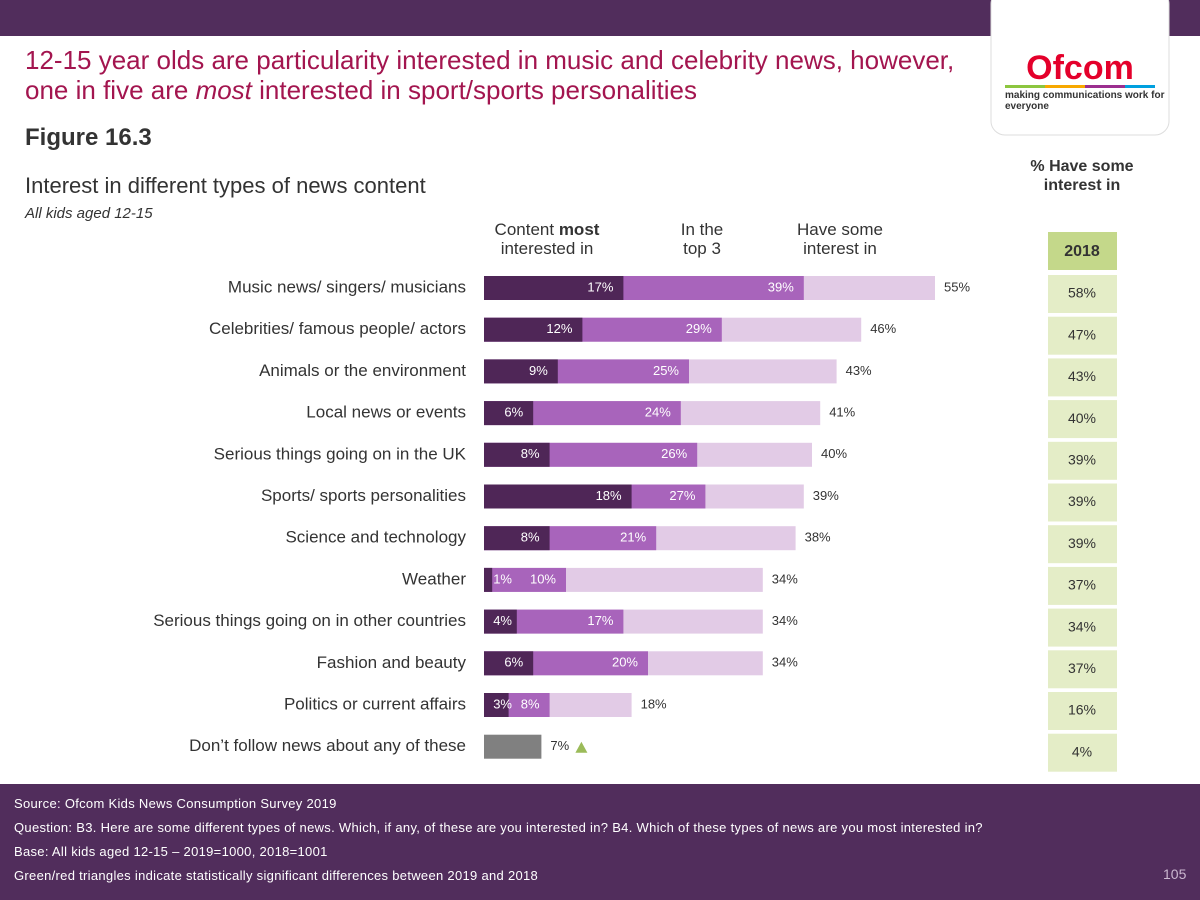  What do you see at coordinates (957, 286) in the screenshot?
I see `value-label: 55%` at bounding box center [957, 286].